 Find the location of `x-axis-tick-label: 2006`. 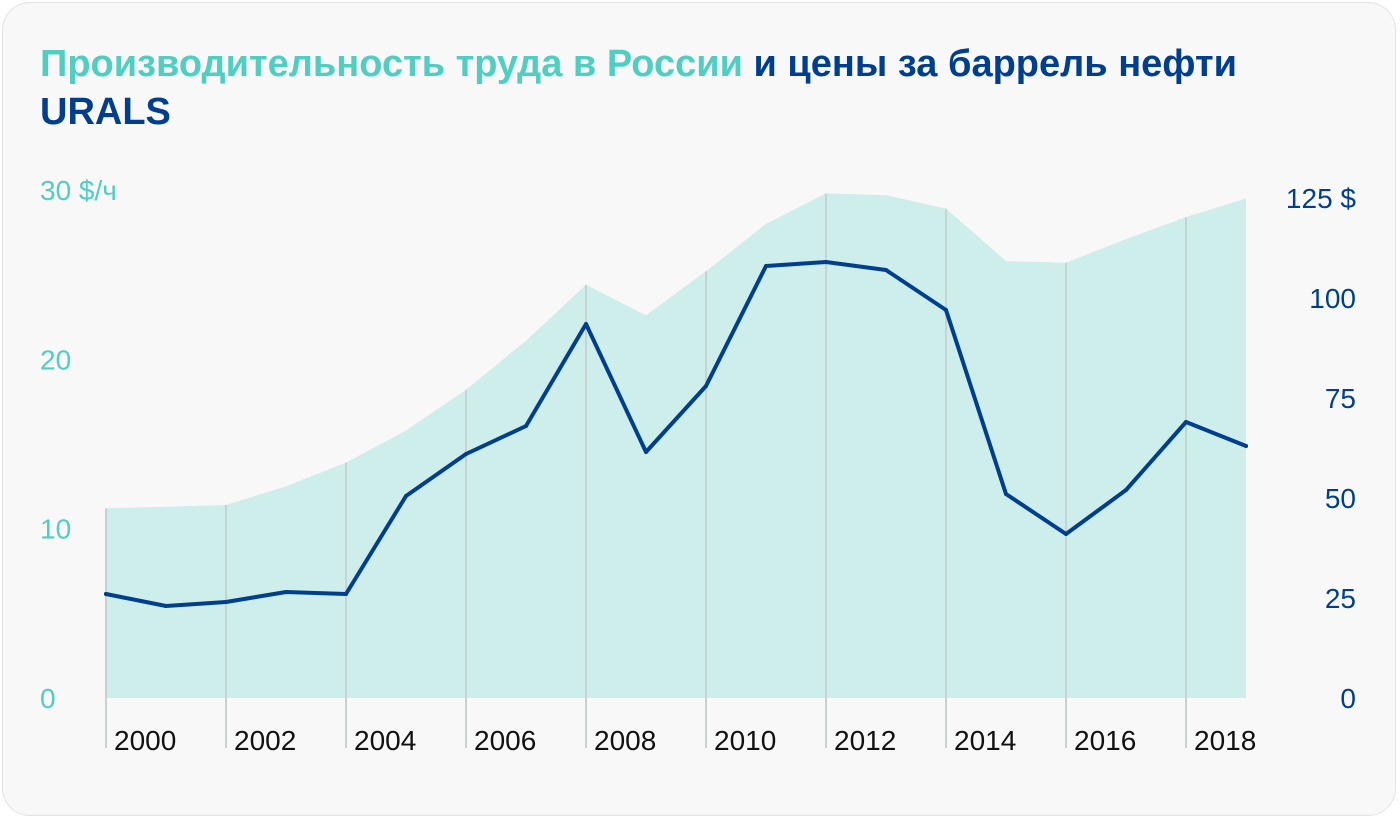

x-axis-tick-label: 2006 is located at coordinates (505, 740).